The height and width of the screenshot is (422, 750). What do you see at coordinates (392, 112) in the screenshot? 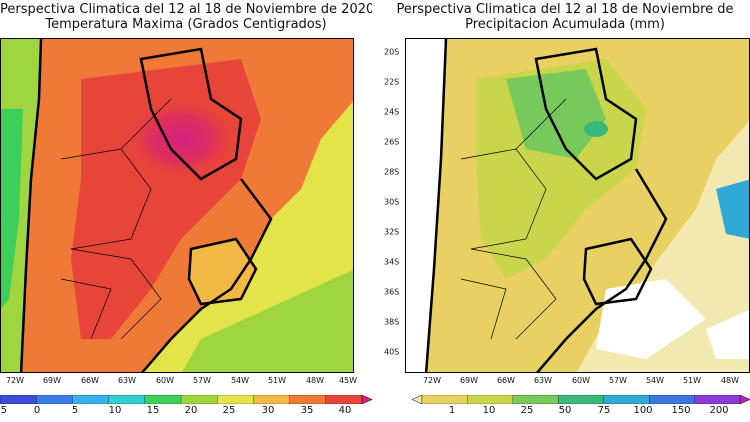
I see `lat-label: 24S` at bounding box center [392, 112].